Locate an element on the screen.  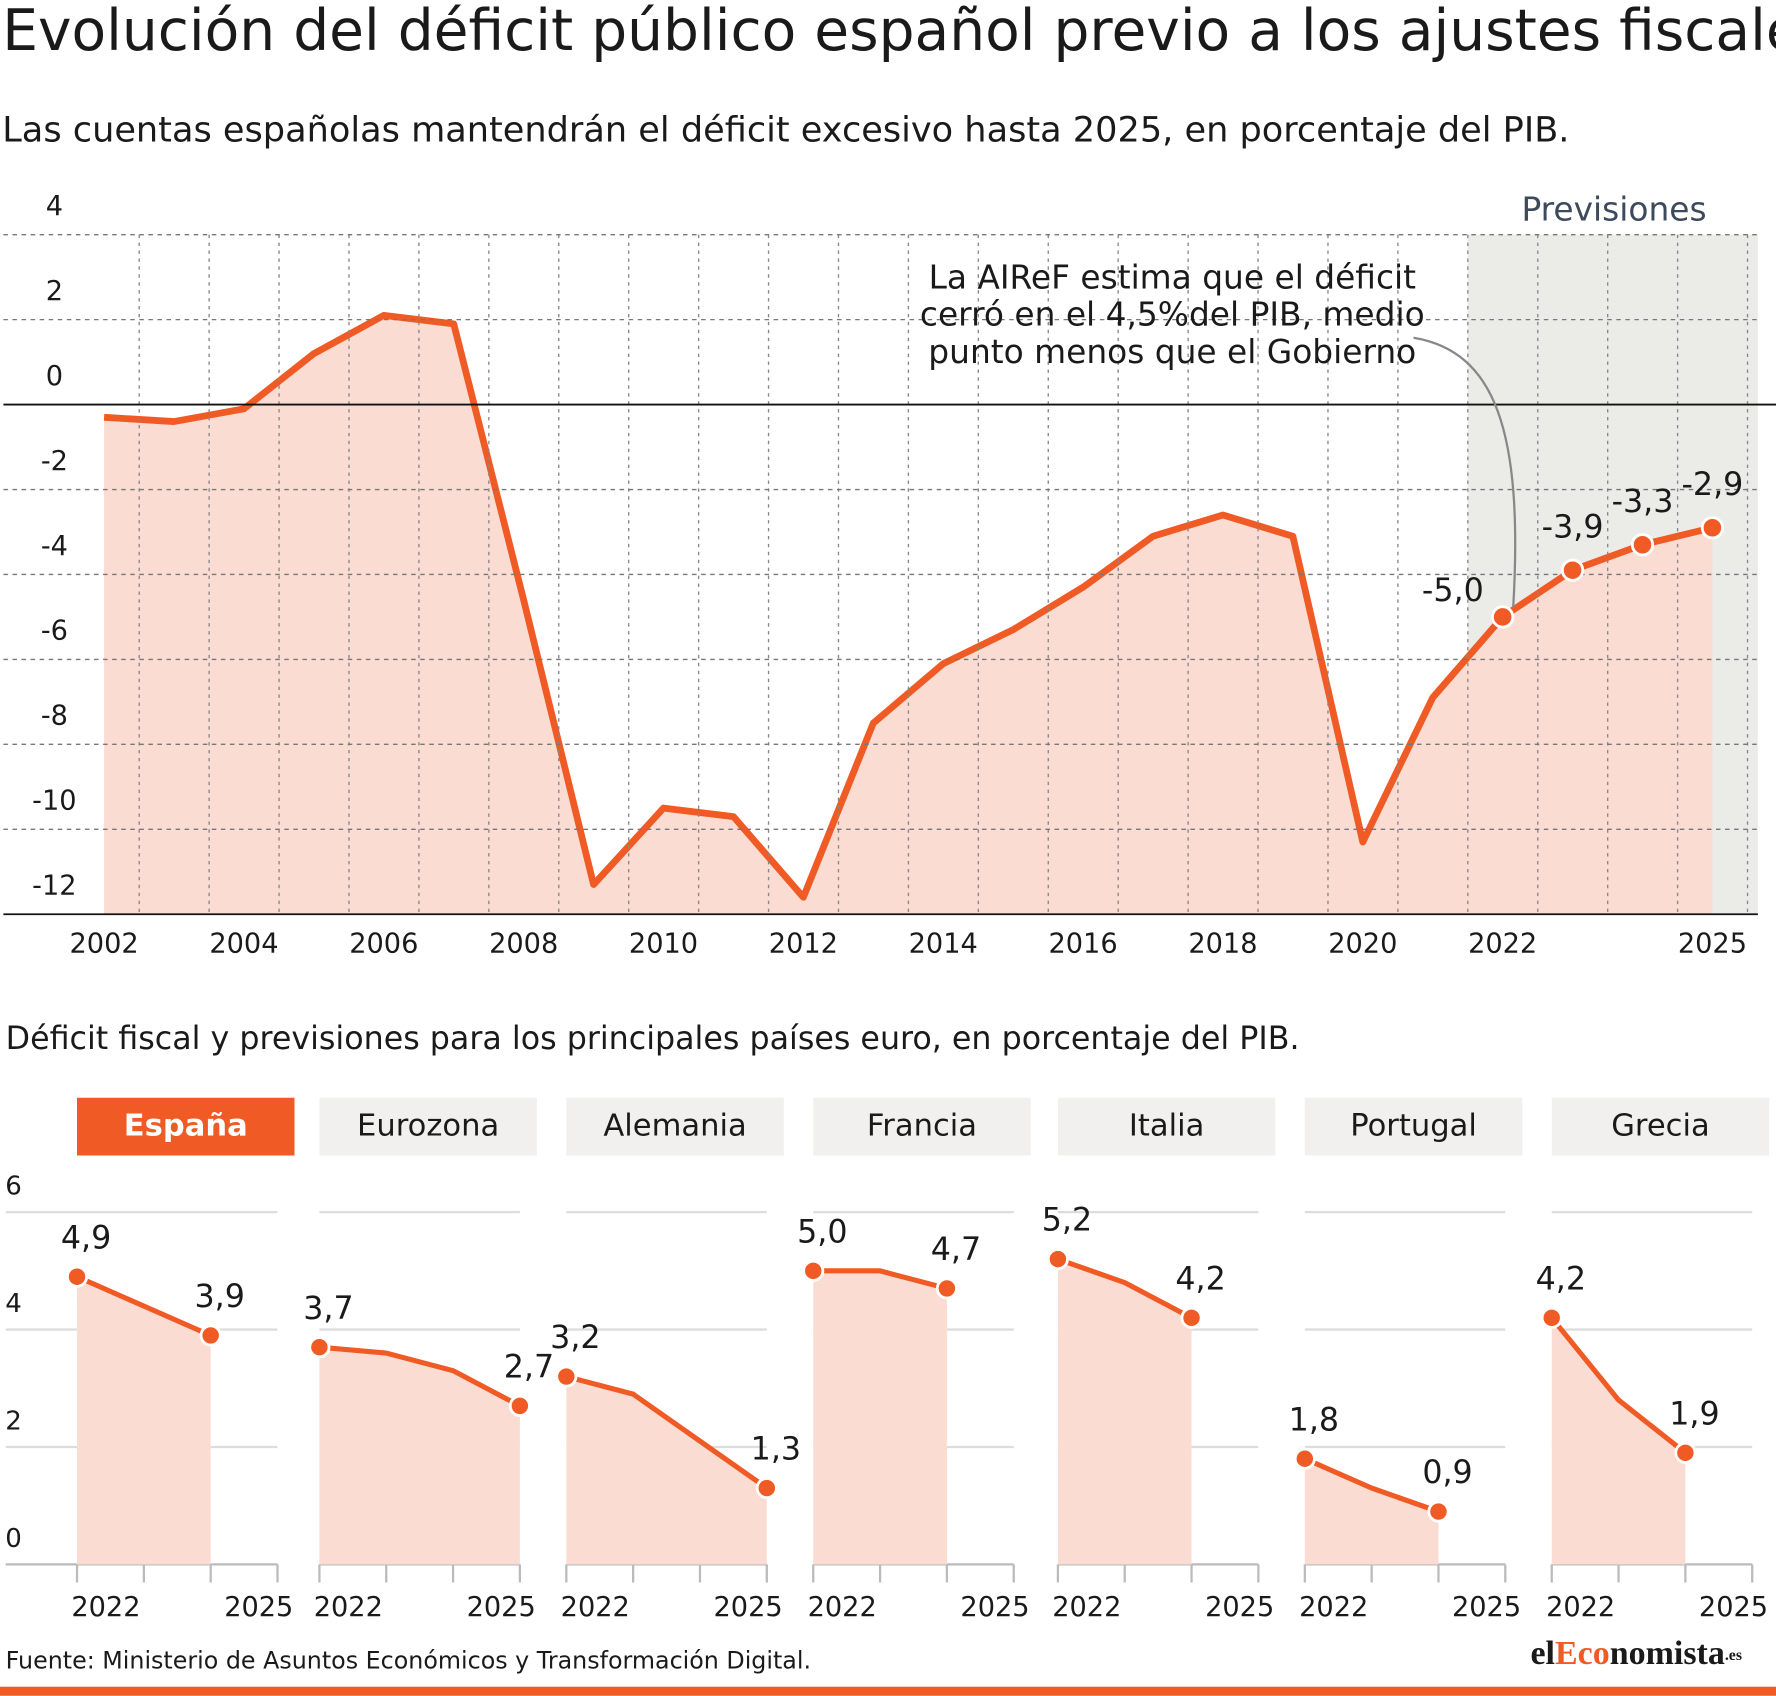
x-tick-label: 2020 is located at coordinates (1362, 943).